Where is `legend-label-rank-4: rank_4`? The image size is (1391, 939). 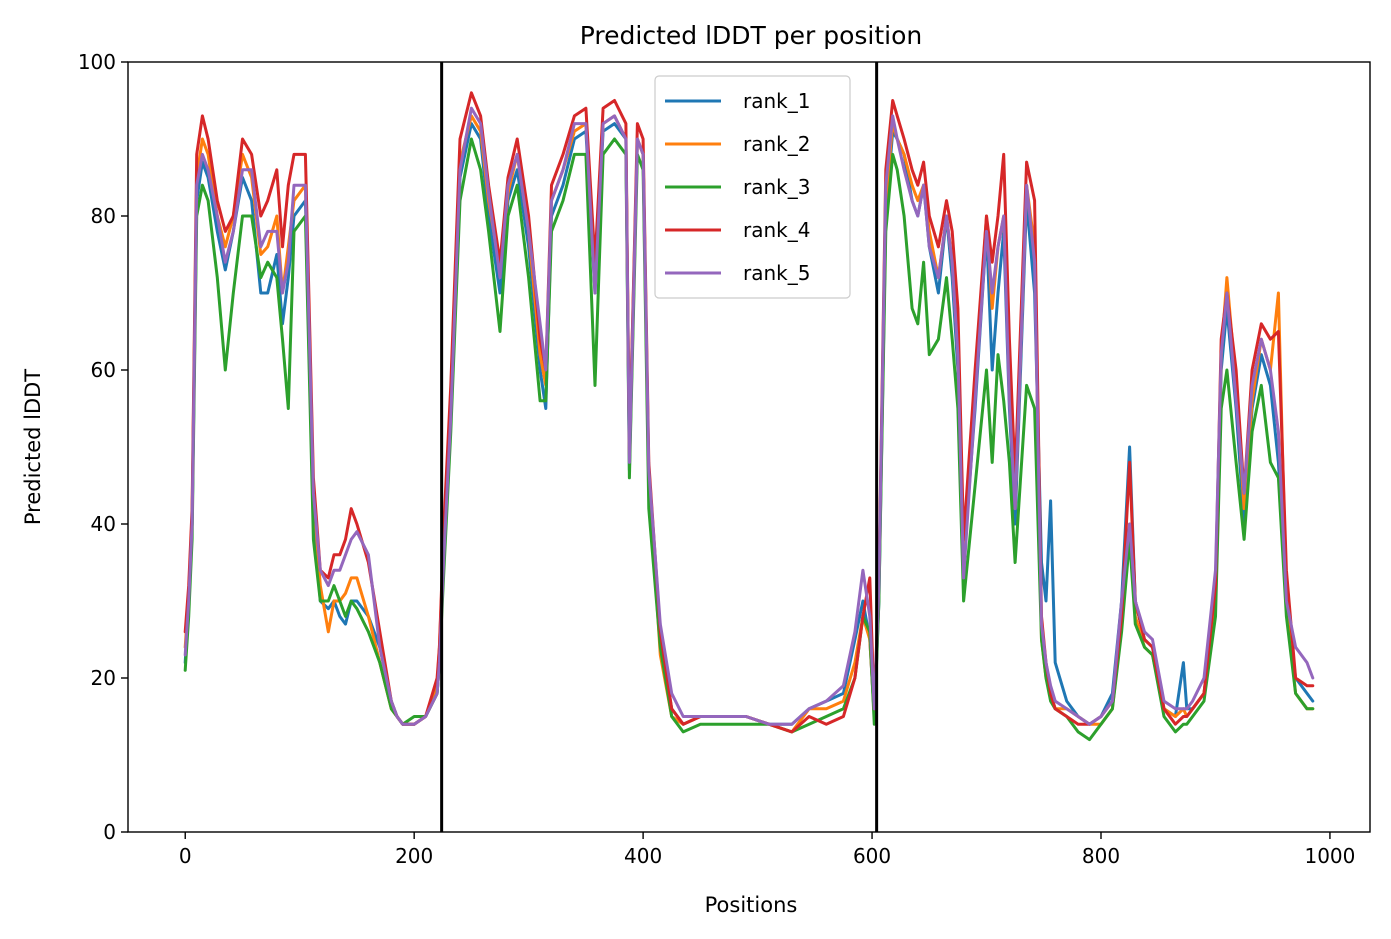 legend-label-rank-4: rank_4 is located at coordinates (776, 230).